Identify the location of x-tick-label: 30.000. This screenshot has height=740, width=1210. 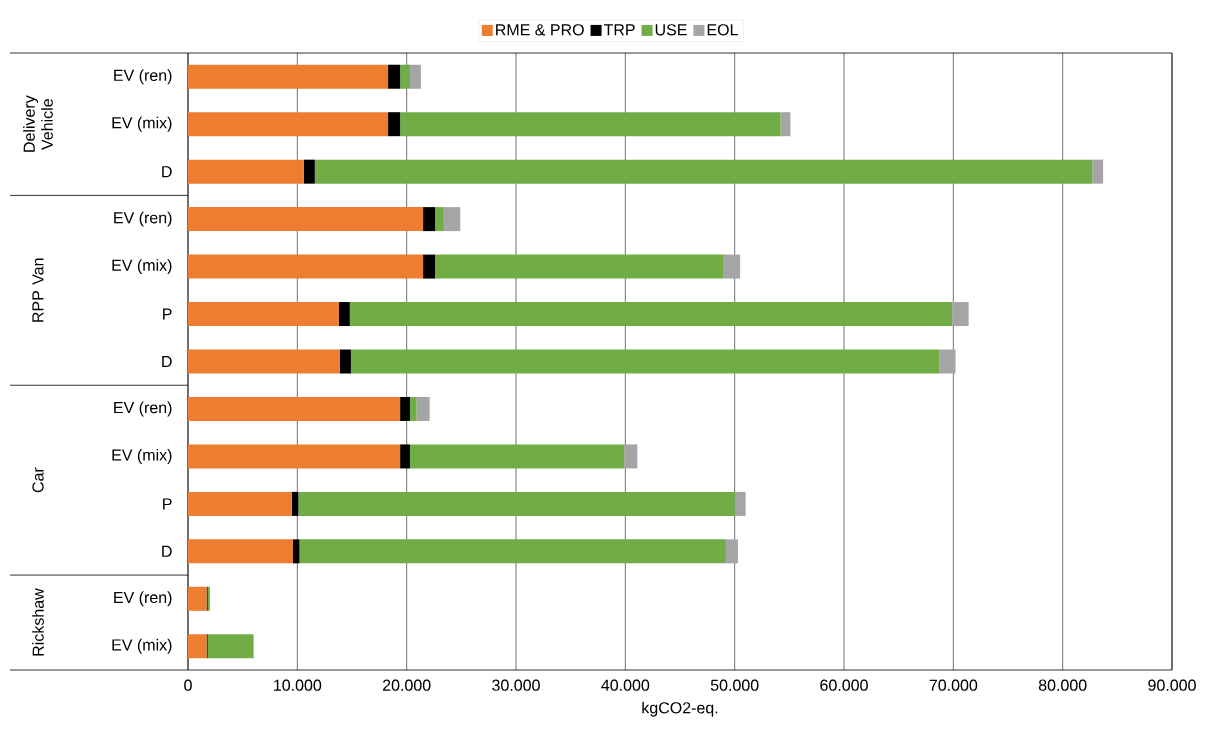
(516, 685).